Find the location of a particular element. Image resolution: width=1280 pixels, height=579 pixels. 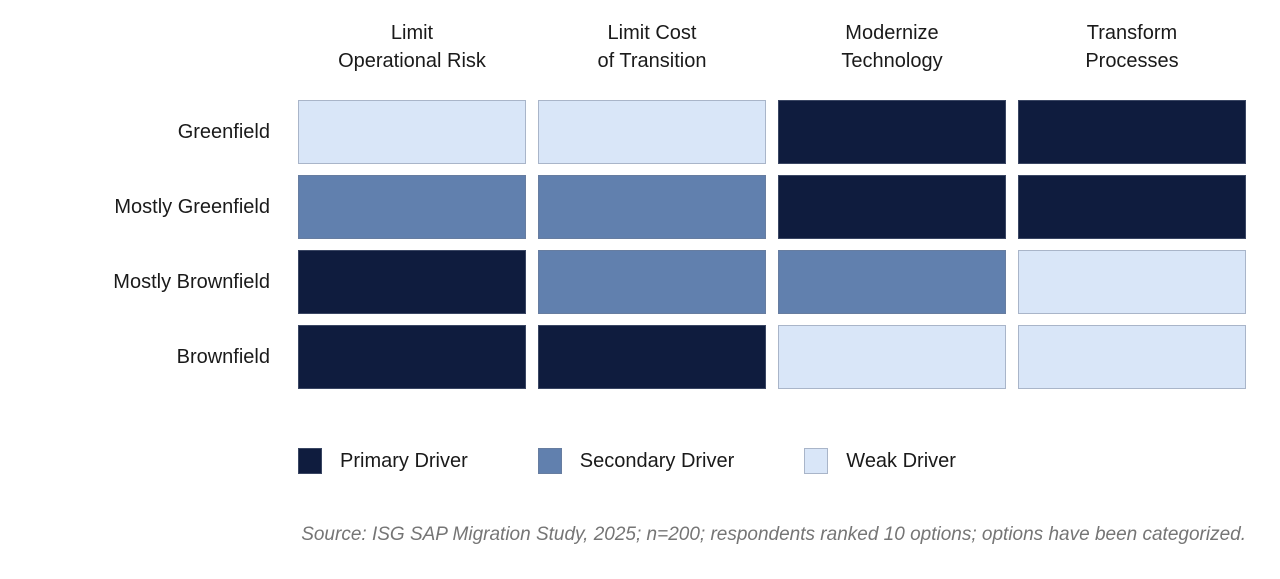

row-label-mostly-greenfield: Mostly Greenfield is located at coordinates (192, 206).